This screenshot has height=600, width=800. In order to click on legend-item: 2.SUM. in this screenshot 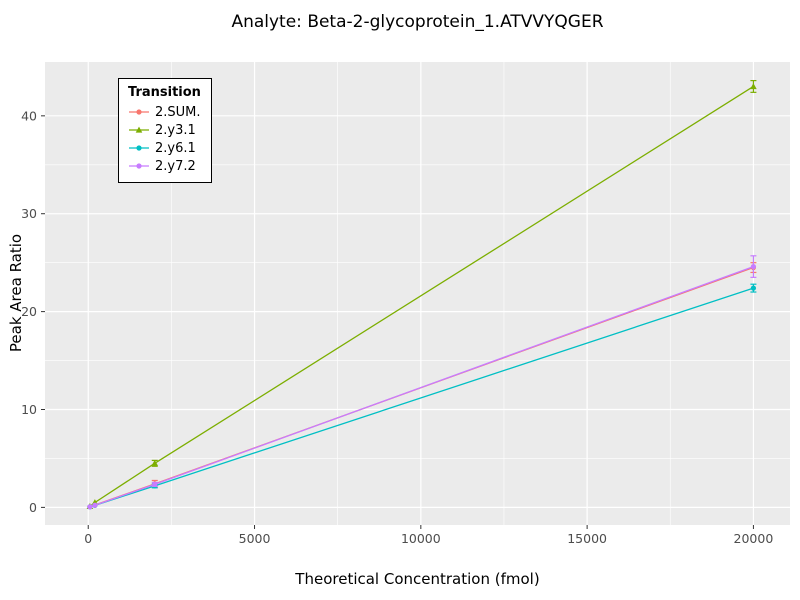, I will do `click(164, 112)`.